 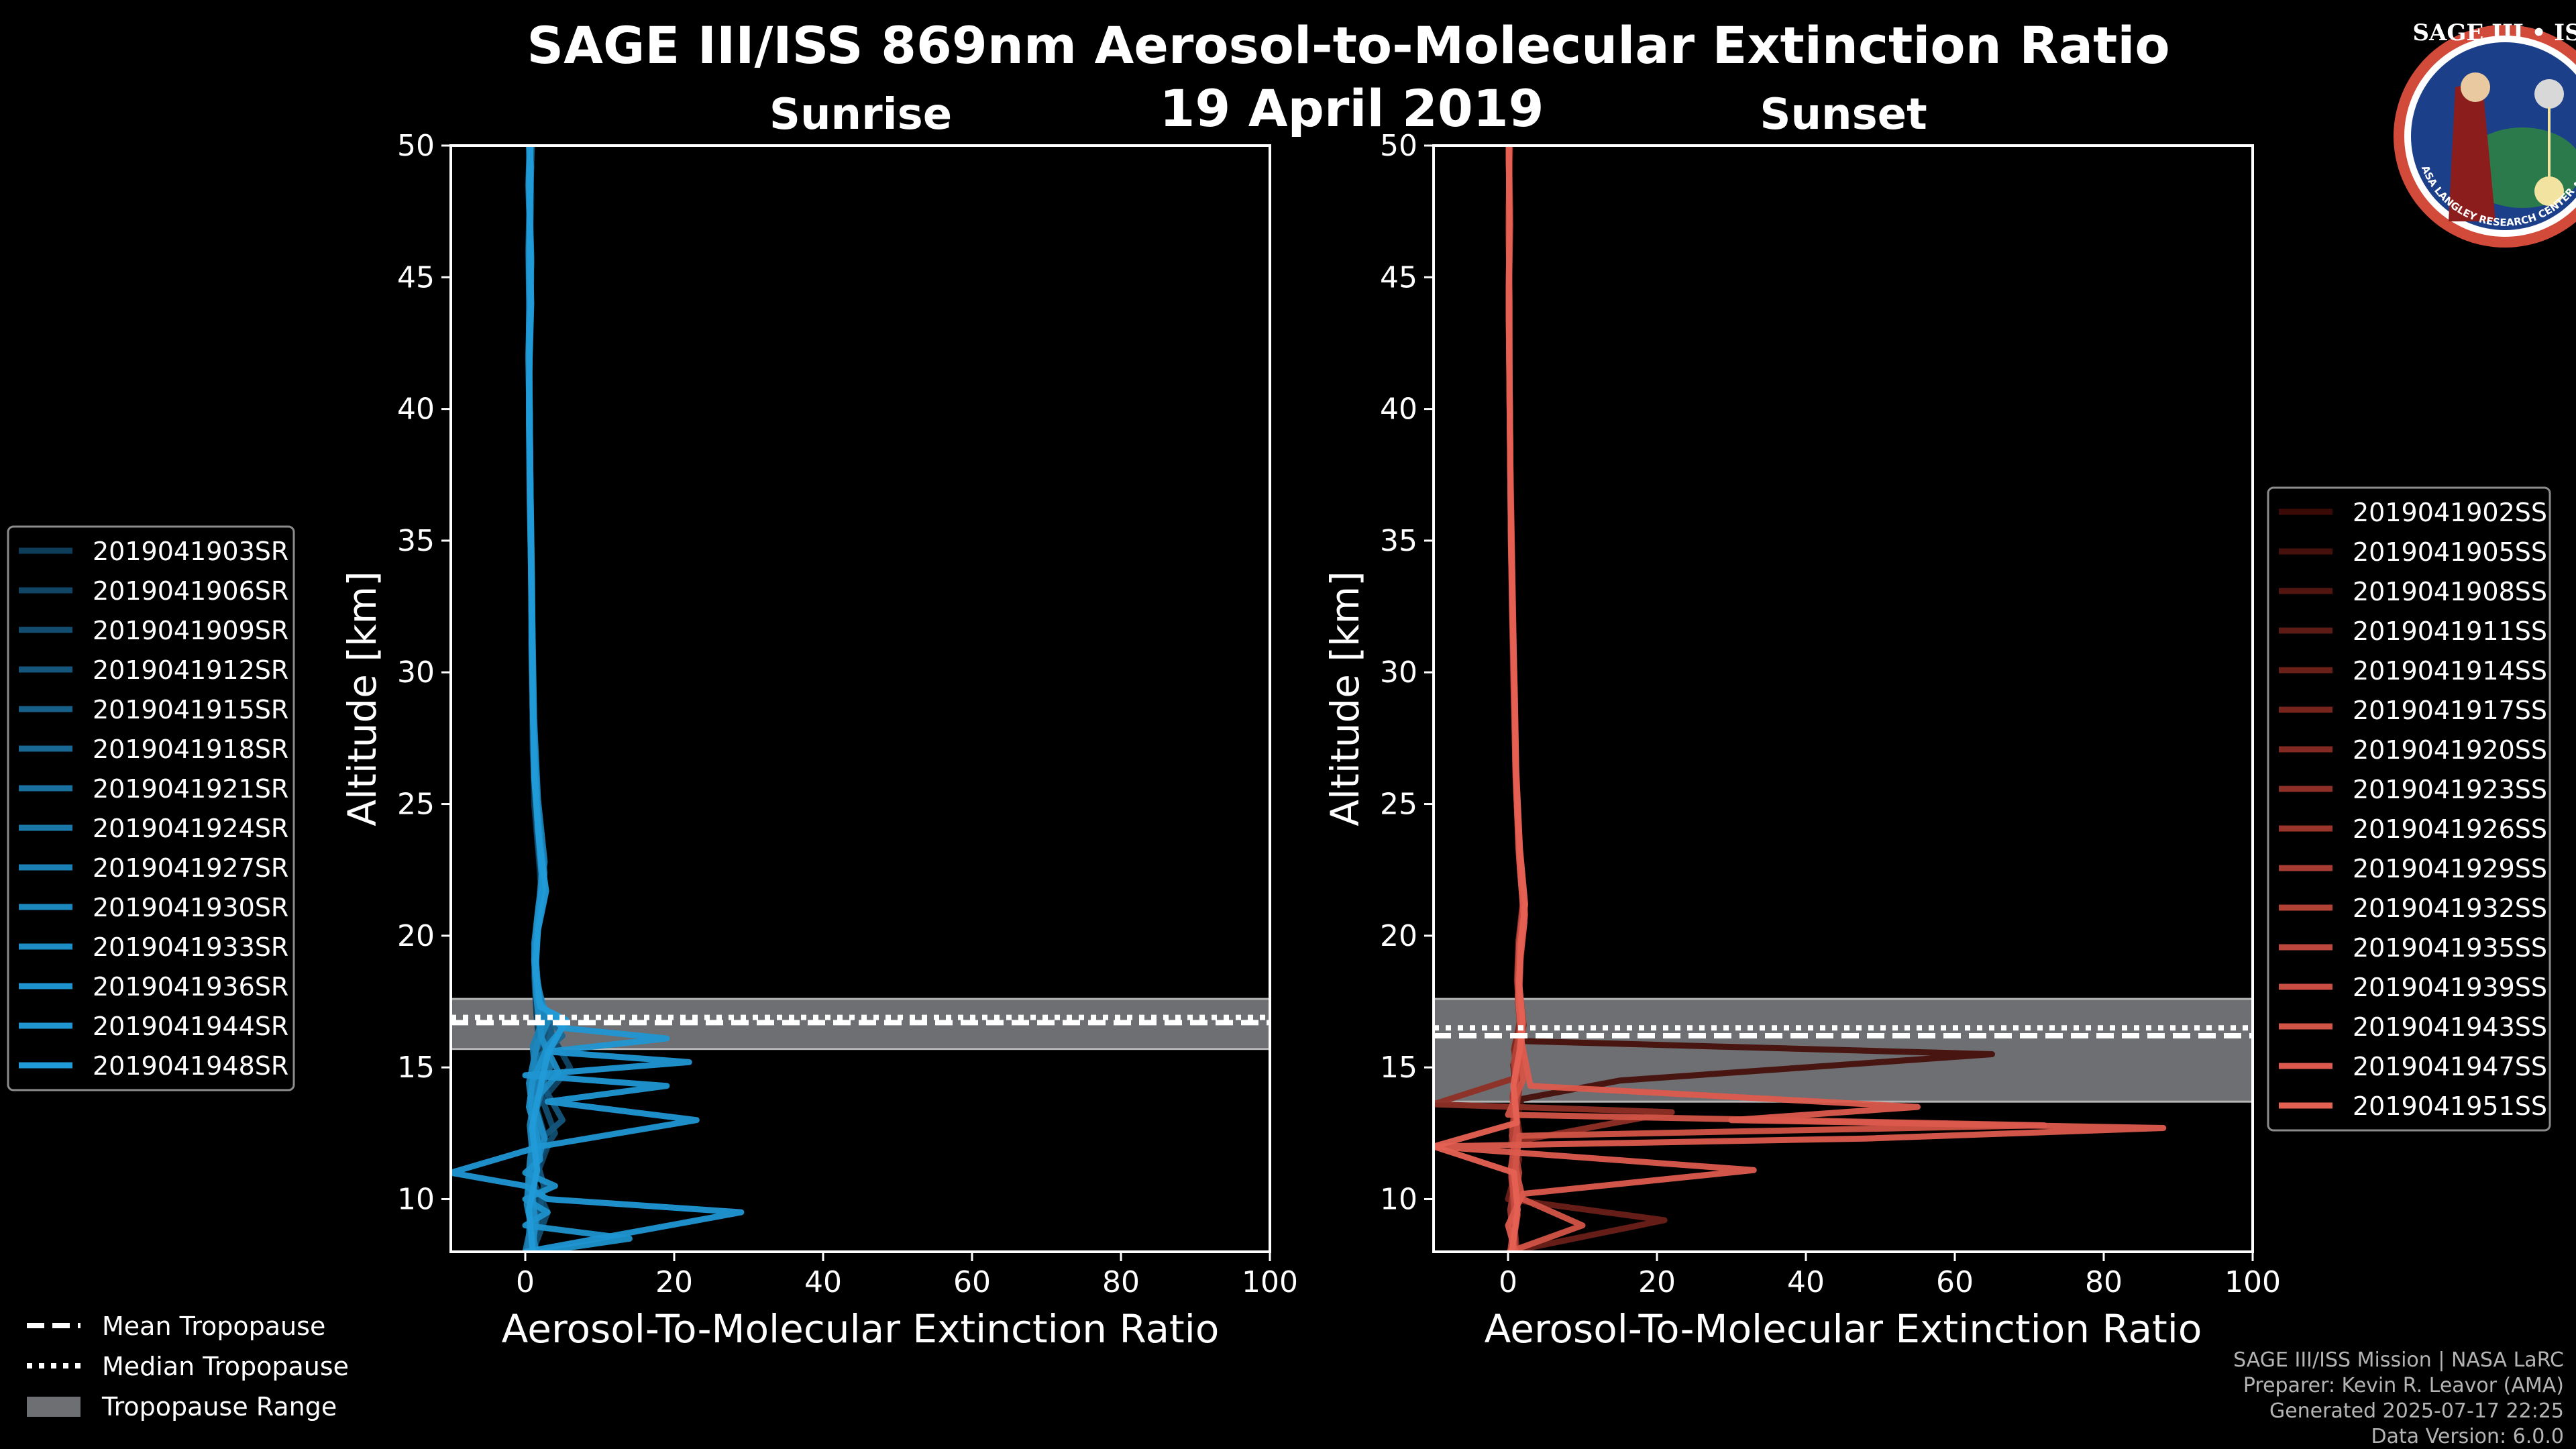 What do you see at coordinates (972, 1282) in the screenshot?
I see `sunrise-x-tick-label: 60` at bounding box center [972, 1282].